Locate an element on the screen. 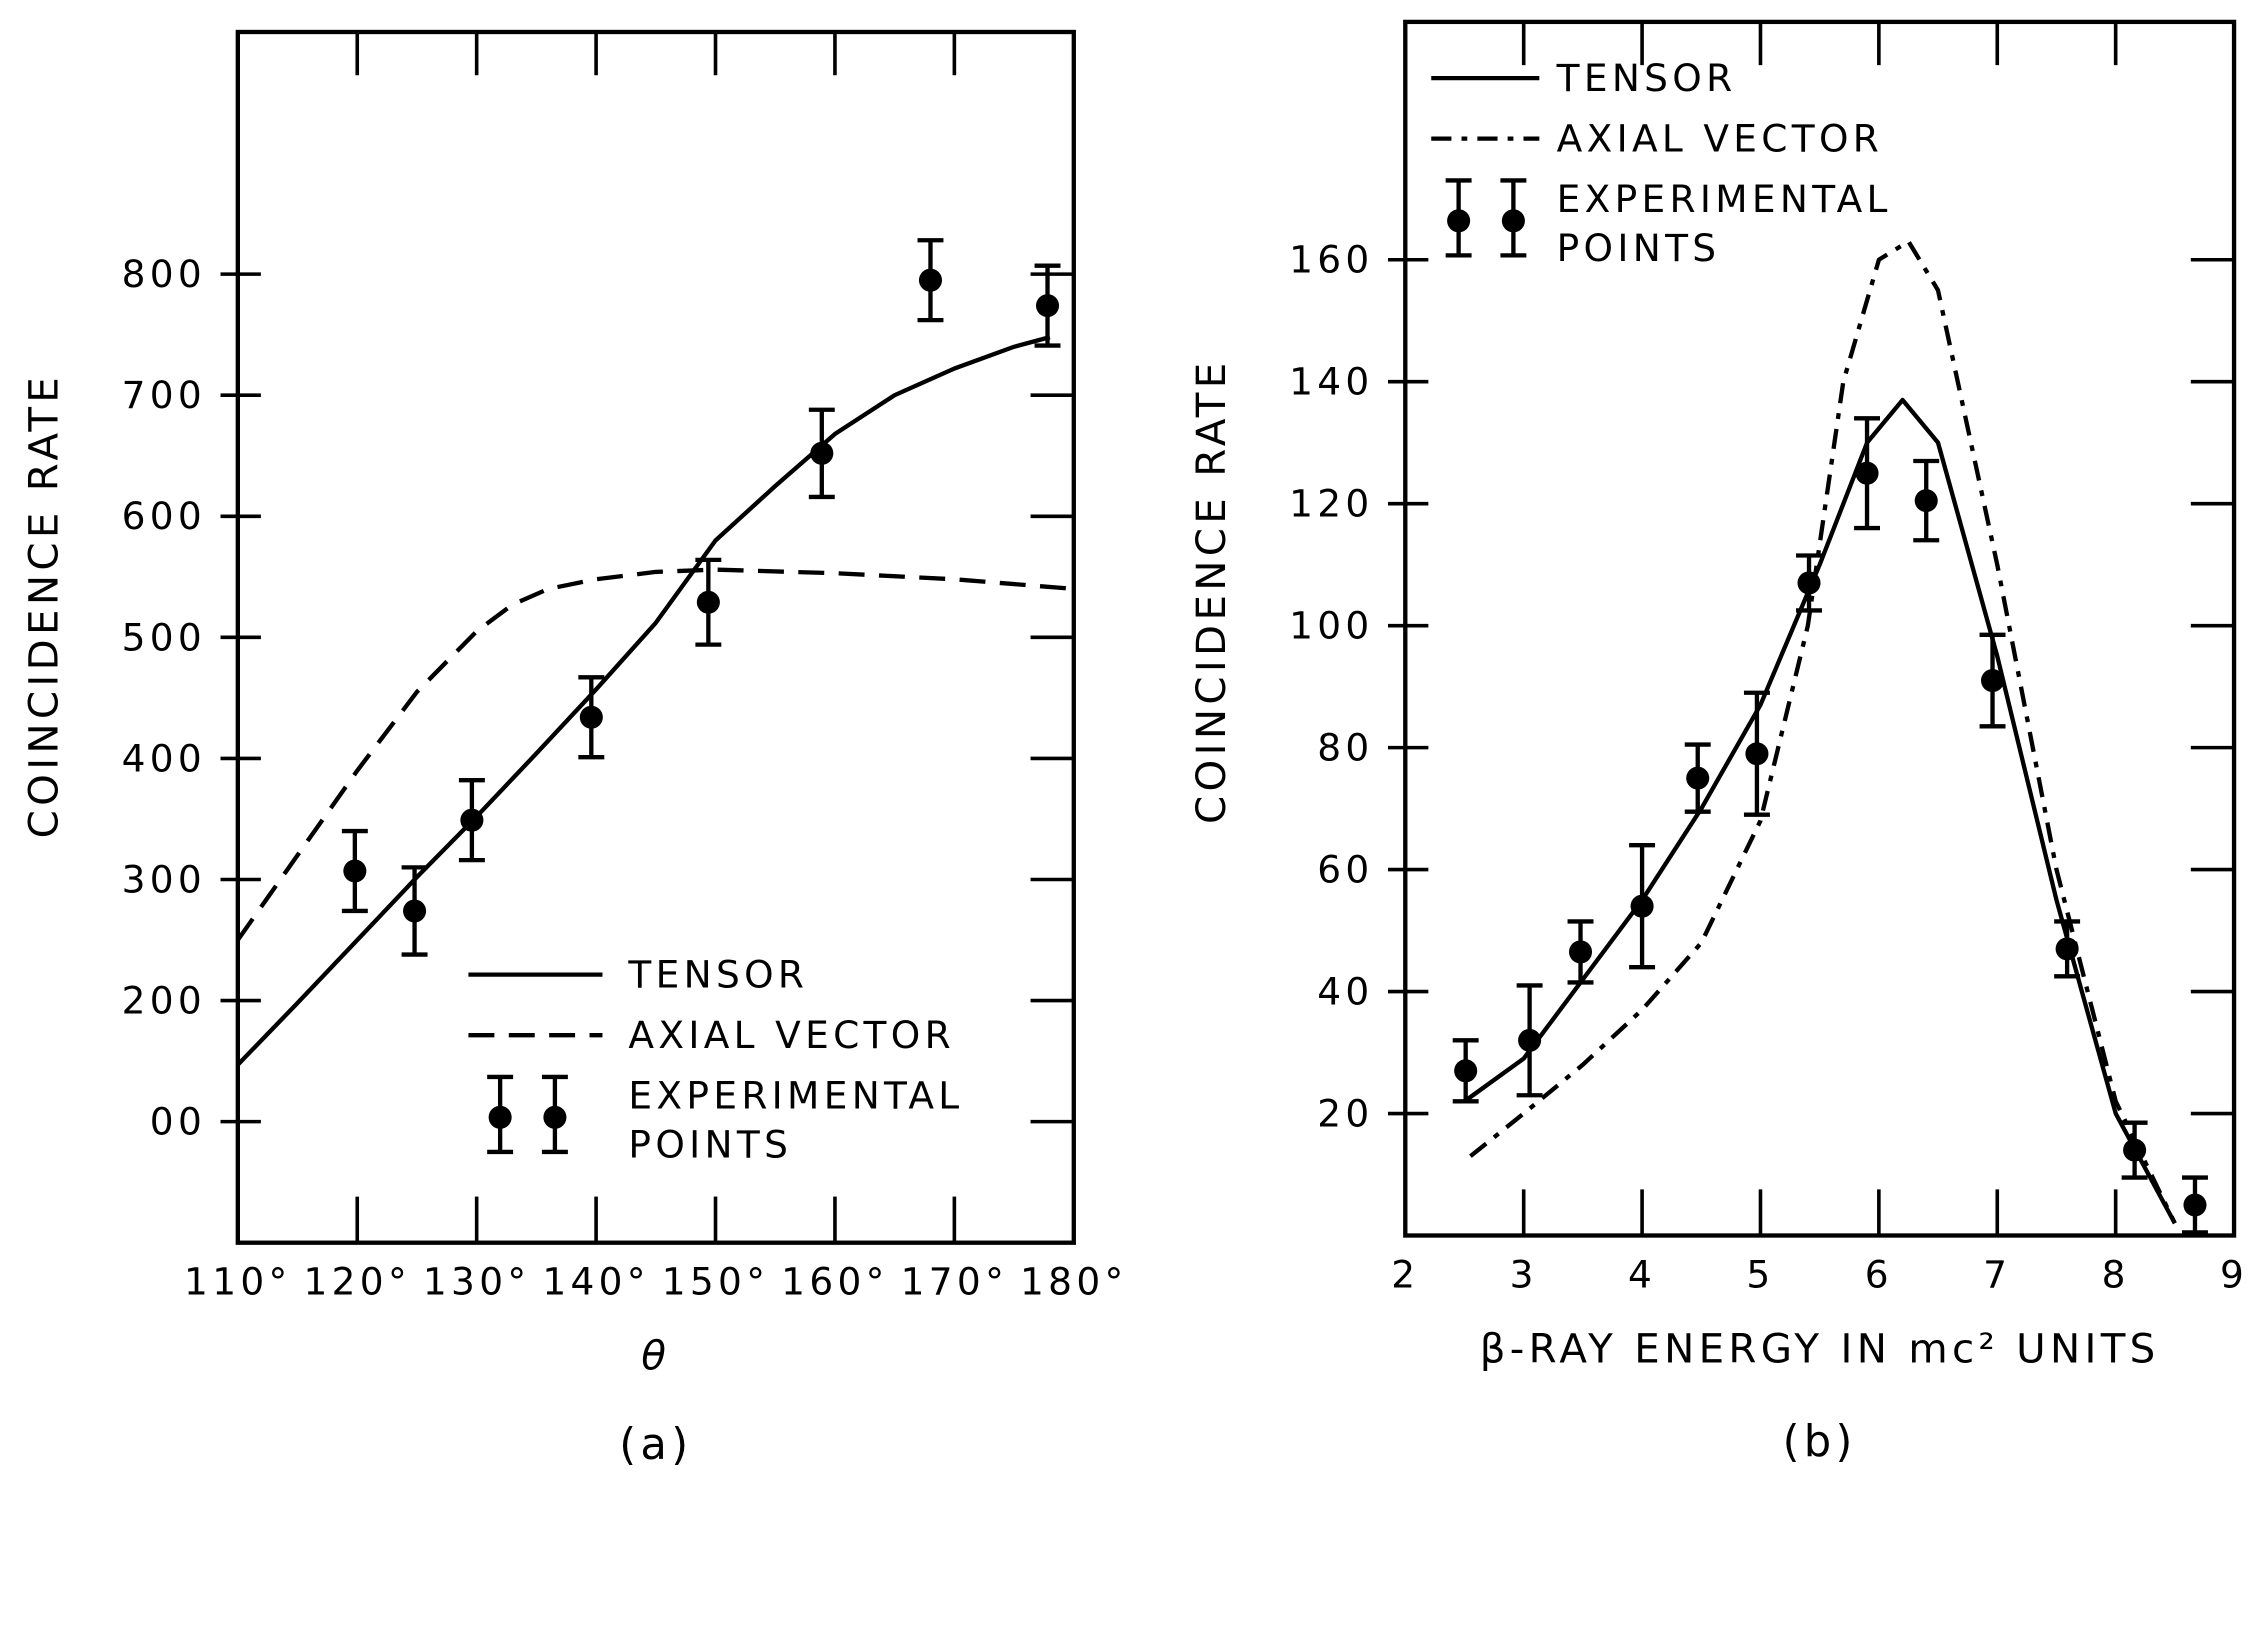  x-tick-label: 8 is located at coordinates (2116, 1274).